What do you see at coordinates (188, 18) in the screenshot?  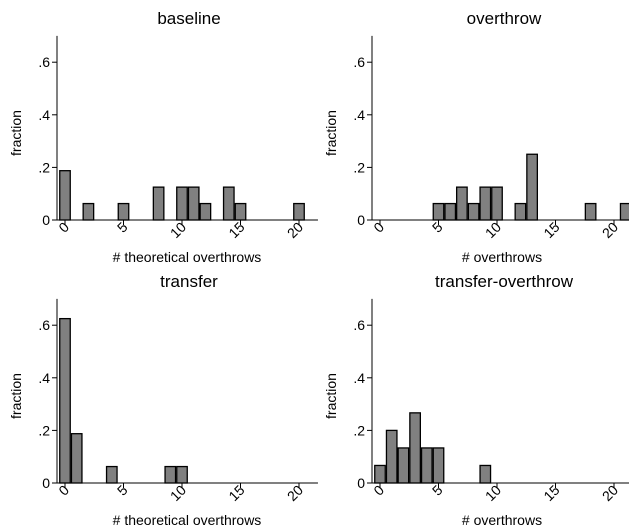 I see `panel-title: baseline` at bounding box center [188, 18].